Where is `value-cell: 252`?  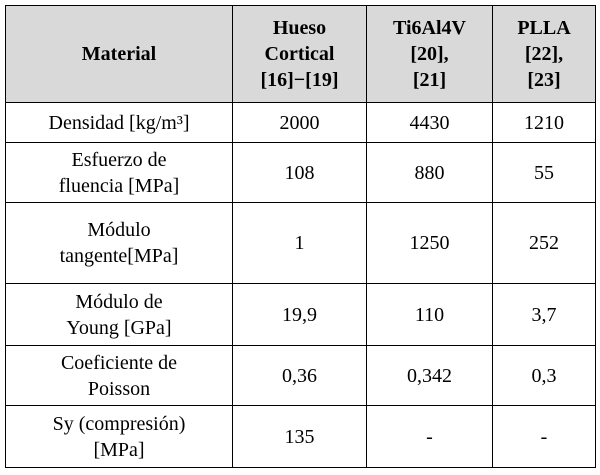
value-cell: 252 is located at coordinates (544, 243).